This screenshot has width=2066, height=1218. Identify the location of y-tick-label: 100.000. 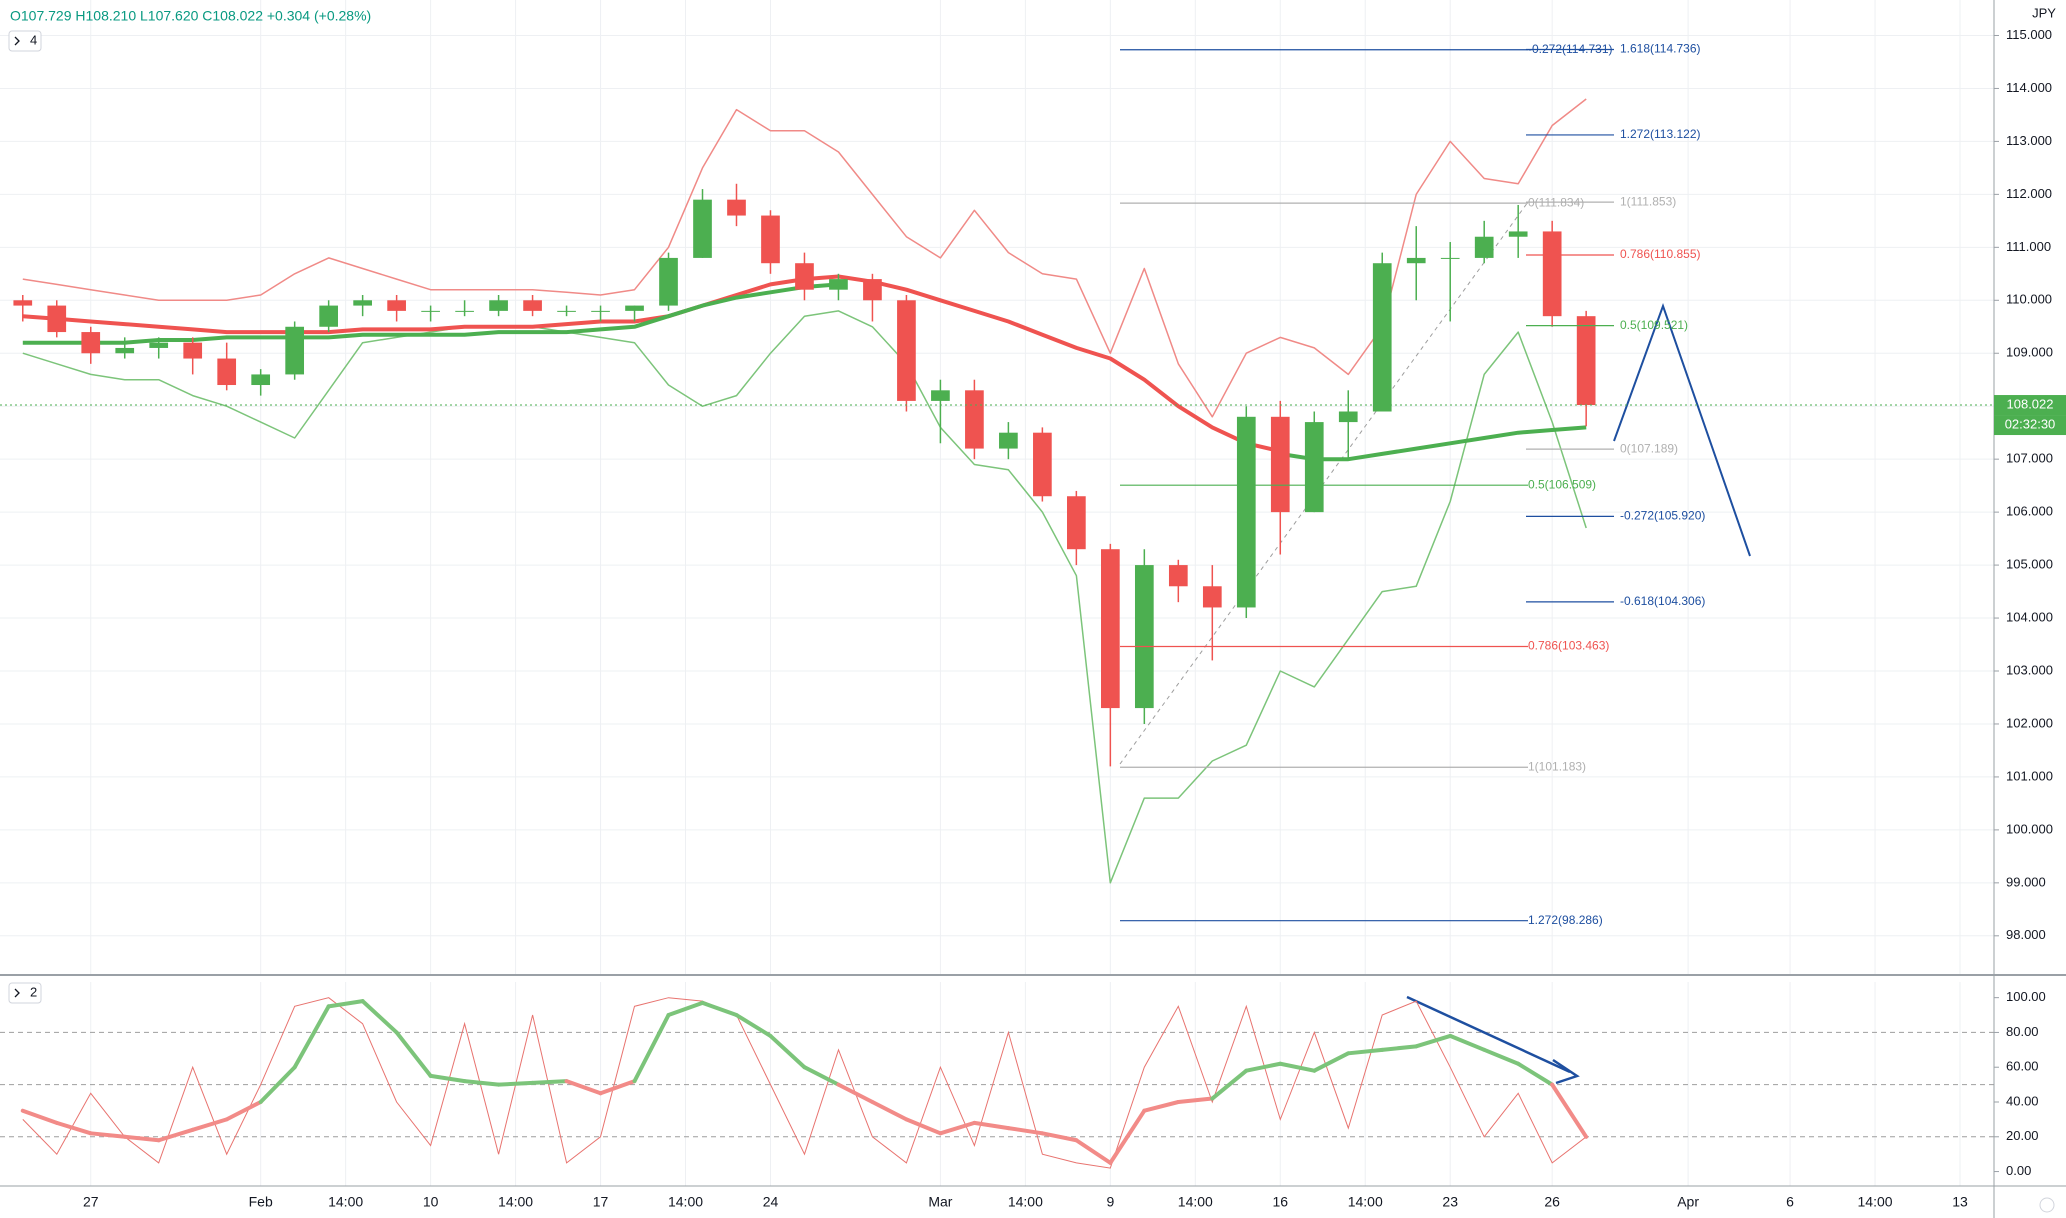
(2029, 828).